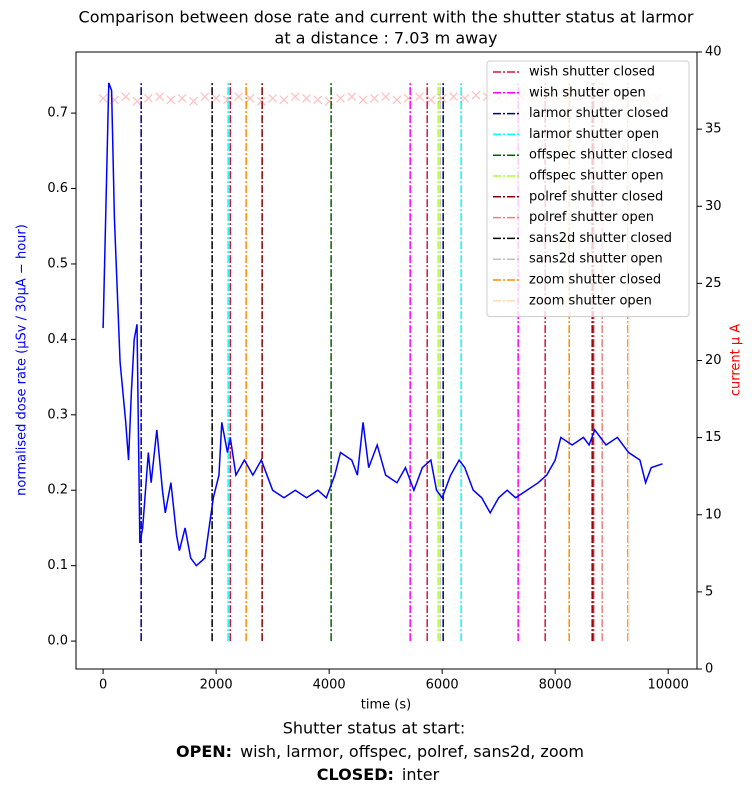  What do you see at coordinates (713, 437) in the screenshot?
I see `y2-tick-label: 15` at bounding box center [713, 437].